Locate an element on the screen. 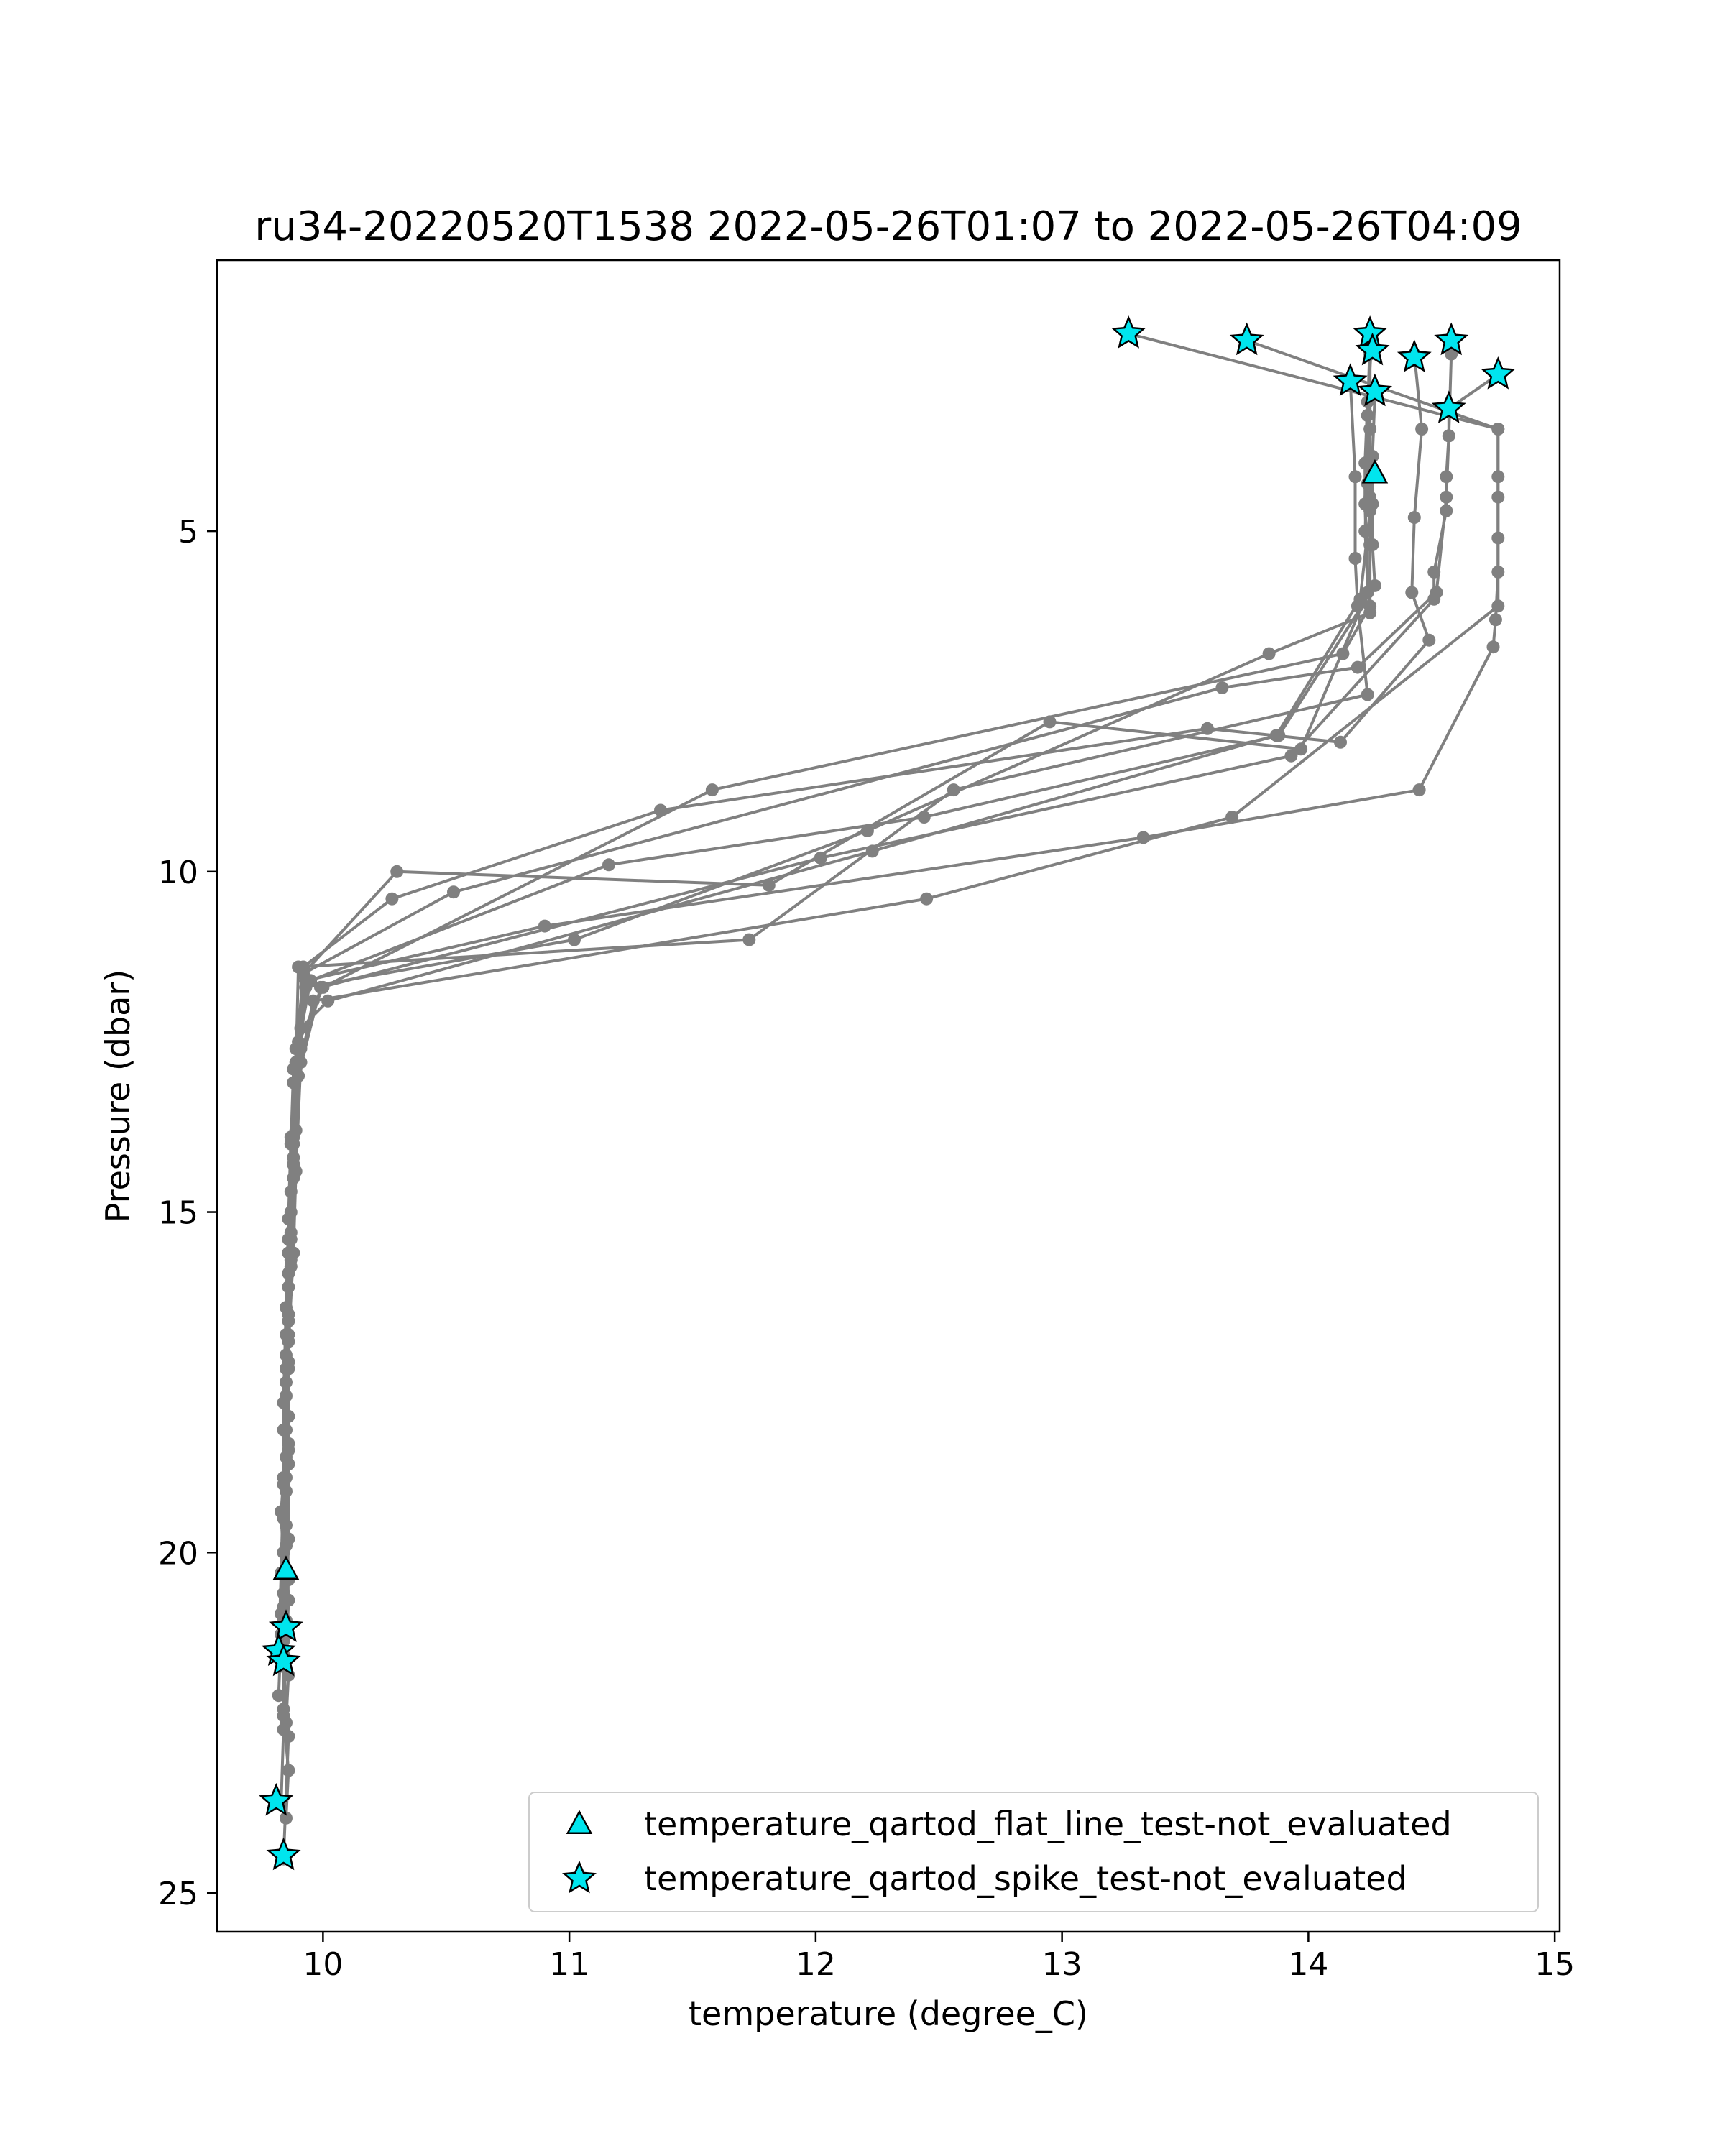 The width and height of the screenshot is (1725, 2156). x-axis-label: temperature (degree_C) is located at coordinates (888, 2013).